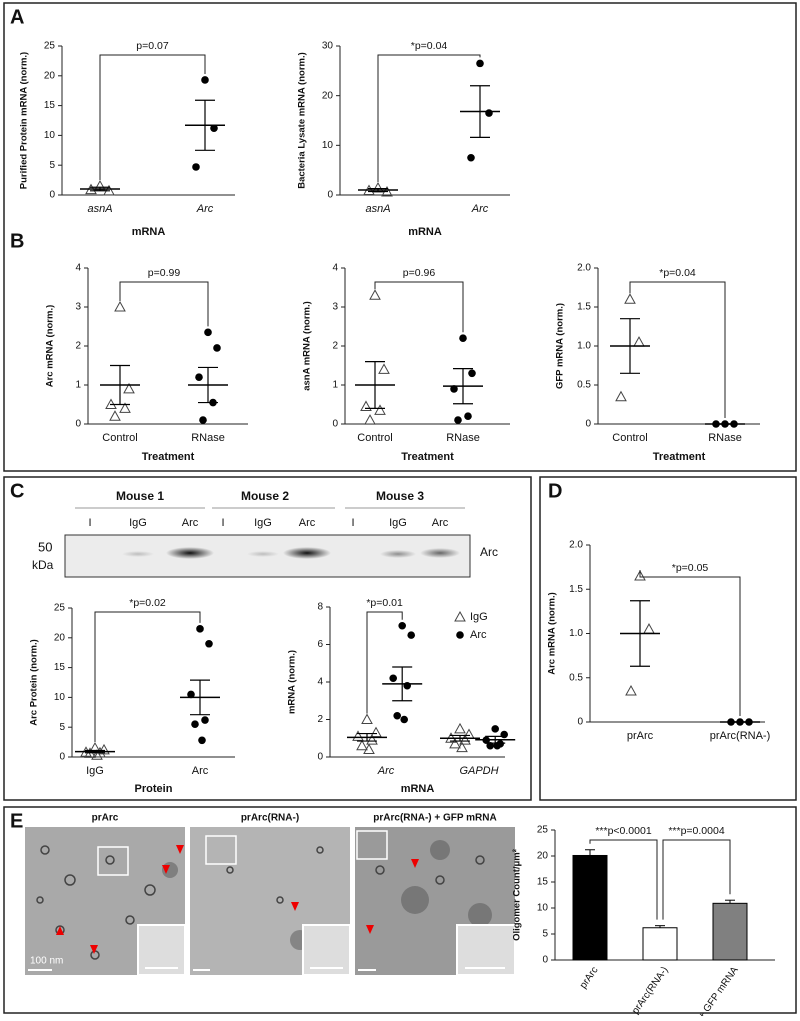  Describe the element at coordinates (168, 457) in the screenshot. I see `x-axis-title: Treatment` at that location.